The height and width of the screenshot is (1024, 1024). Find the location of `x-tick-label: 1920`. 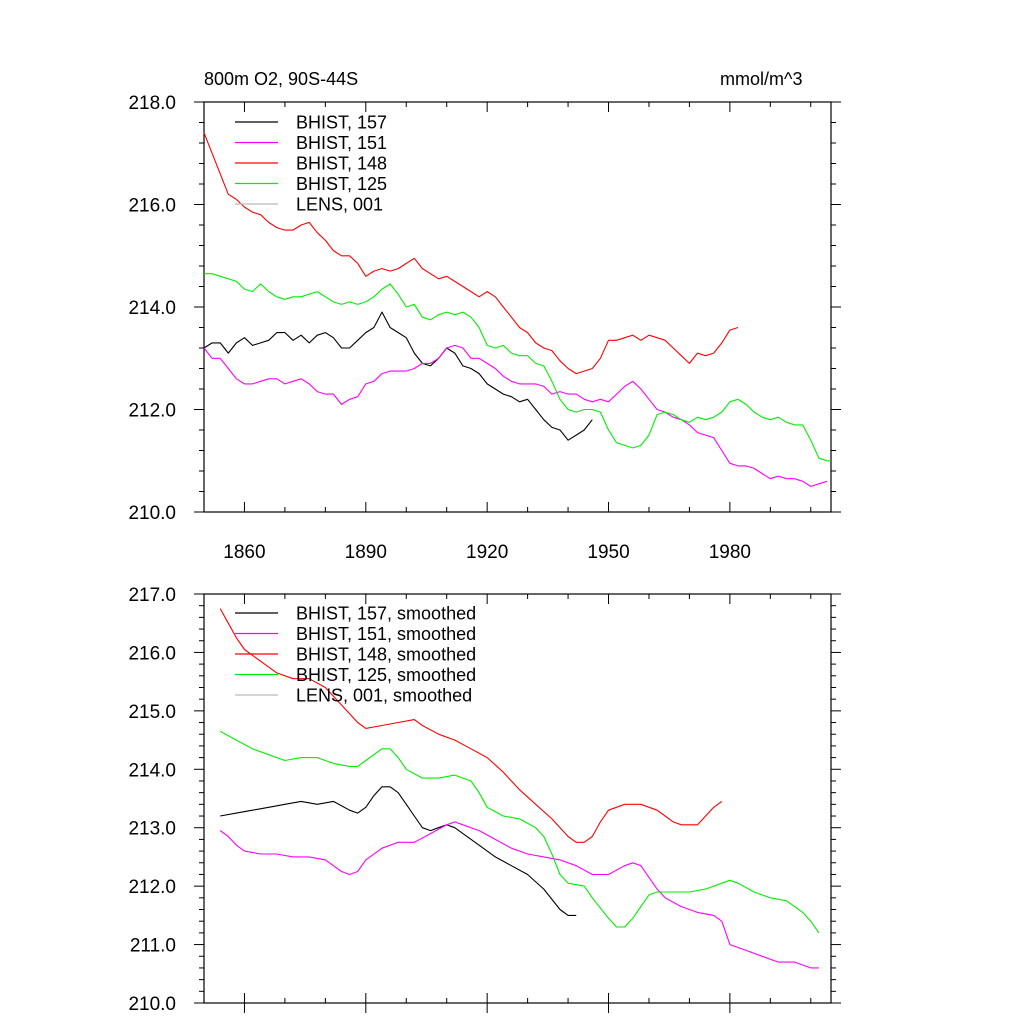

x-tick-label: 1920 is located at coordinates (487, 552).